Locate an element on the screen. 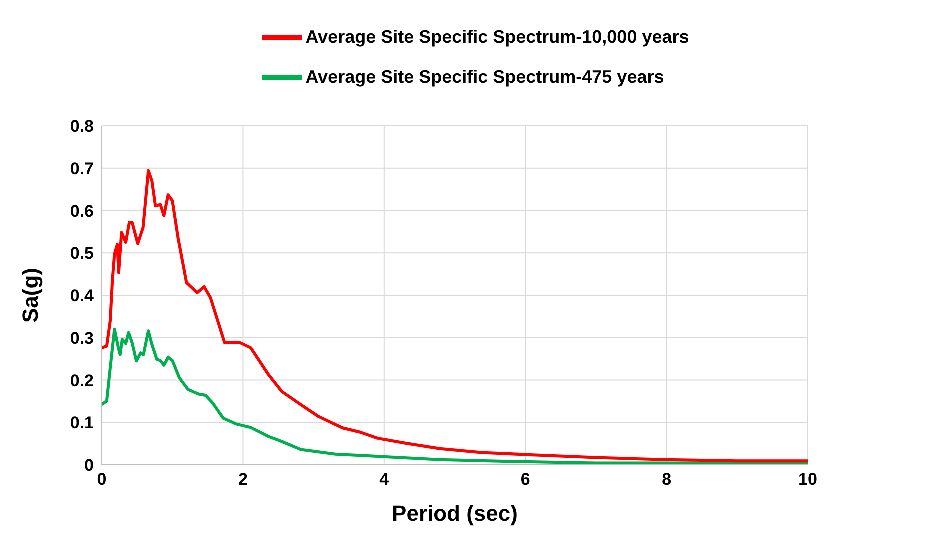 The height and width of the screenshot is (533, 927). x-tick-label: 2 is located at coordinates (243, 480).